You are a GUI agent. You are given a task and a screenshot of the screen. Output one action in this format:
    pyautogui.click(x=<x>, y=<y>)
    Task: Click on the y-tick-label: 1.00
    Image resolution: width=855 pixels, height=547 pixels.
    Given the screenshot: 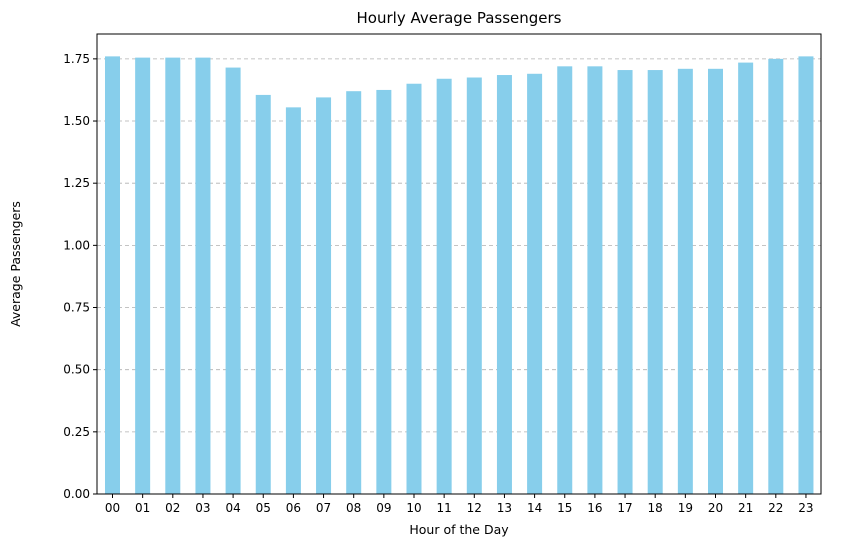 What is the action you would take?
    pyautogui.click(x=76, y=245)
    